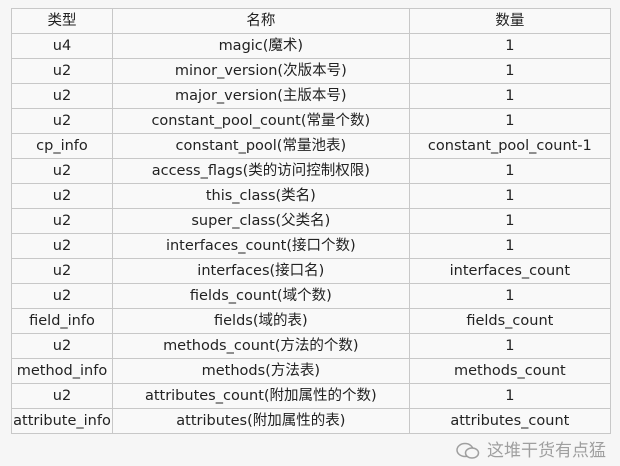 This screenshot has height=466, width=620. What do you see at coordinates (510, 371) in the screenshot?
I see `cell-count: methods_count` at bounding box center [510, 371].